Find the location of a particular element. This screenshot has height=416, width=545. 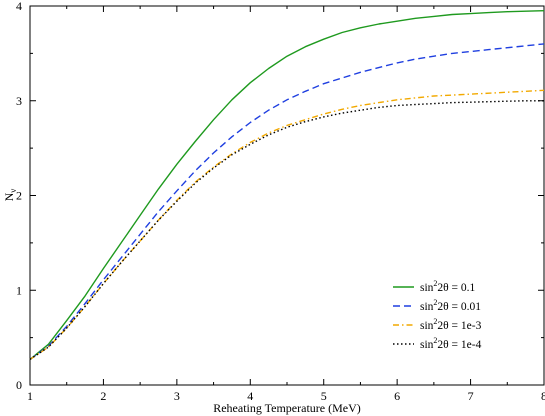

legend-label-1: sin22θ = 0.1 is located at coordinates (448, 286).